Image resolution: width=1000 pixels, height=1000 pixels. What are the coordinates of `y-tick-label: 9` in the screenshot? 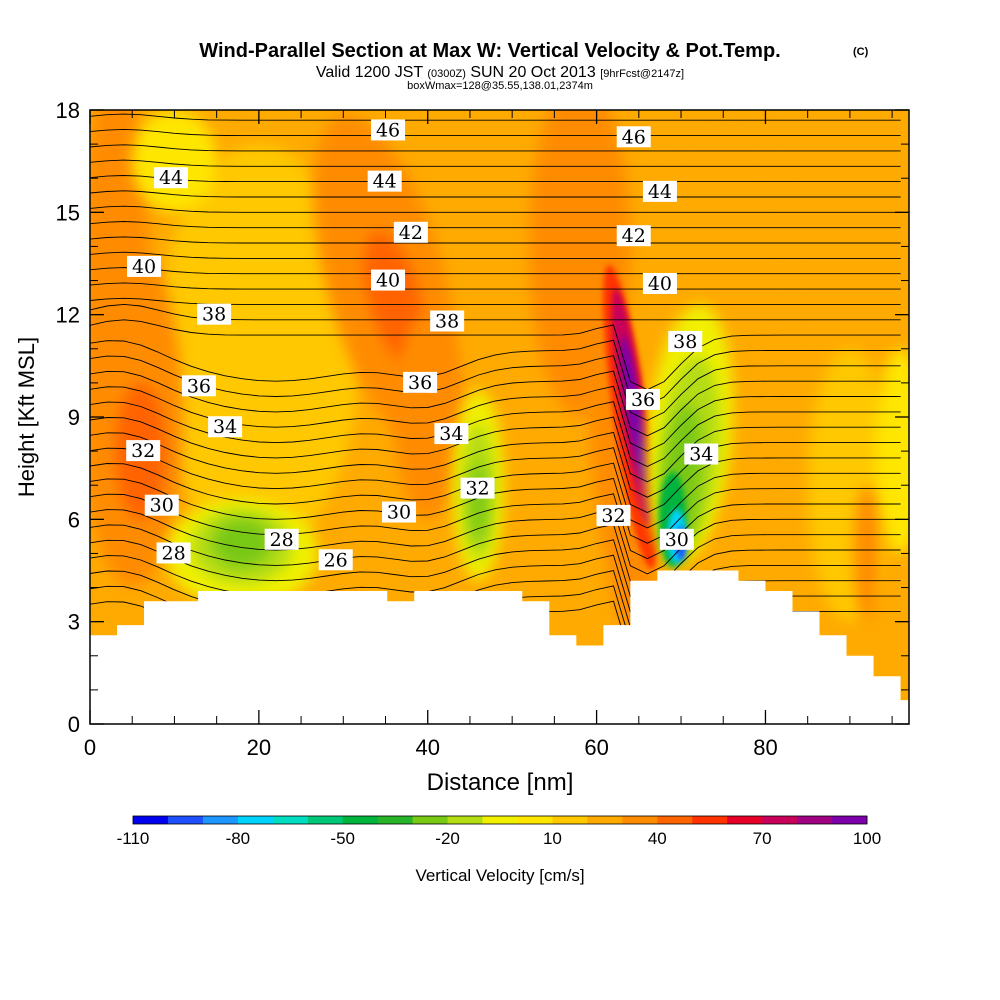 It's located at (74, 417).